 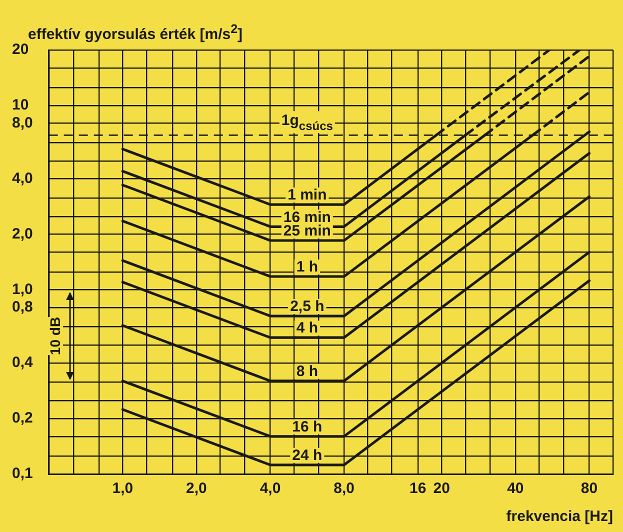 I want to click on x-tick-label: 40, so click(x=515, y=489).